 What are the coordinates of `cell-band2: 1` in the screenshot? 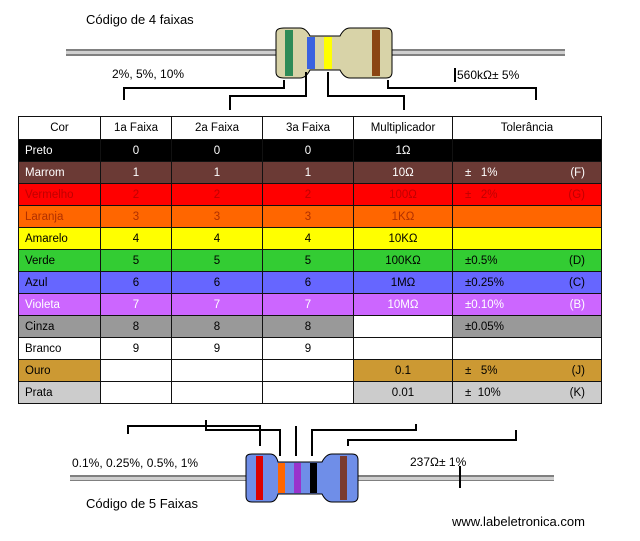 It's located at (217, 172).